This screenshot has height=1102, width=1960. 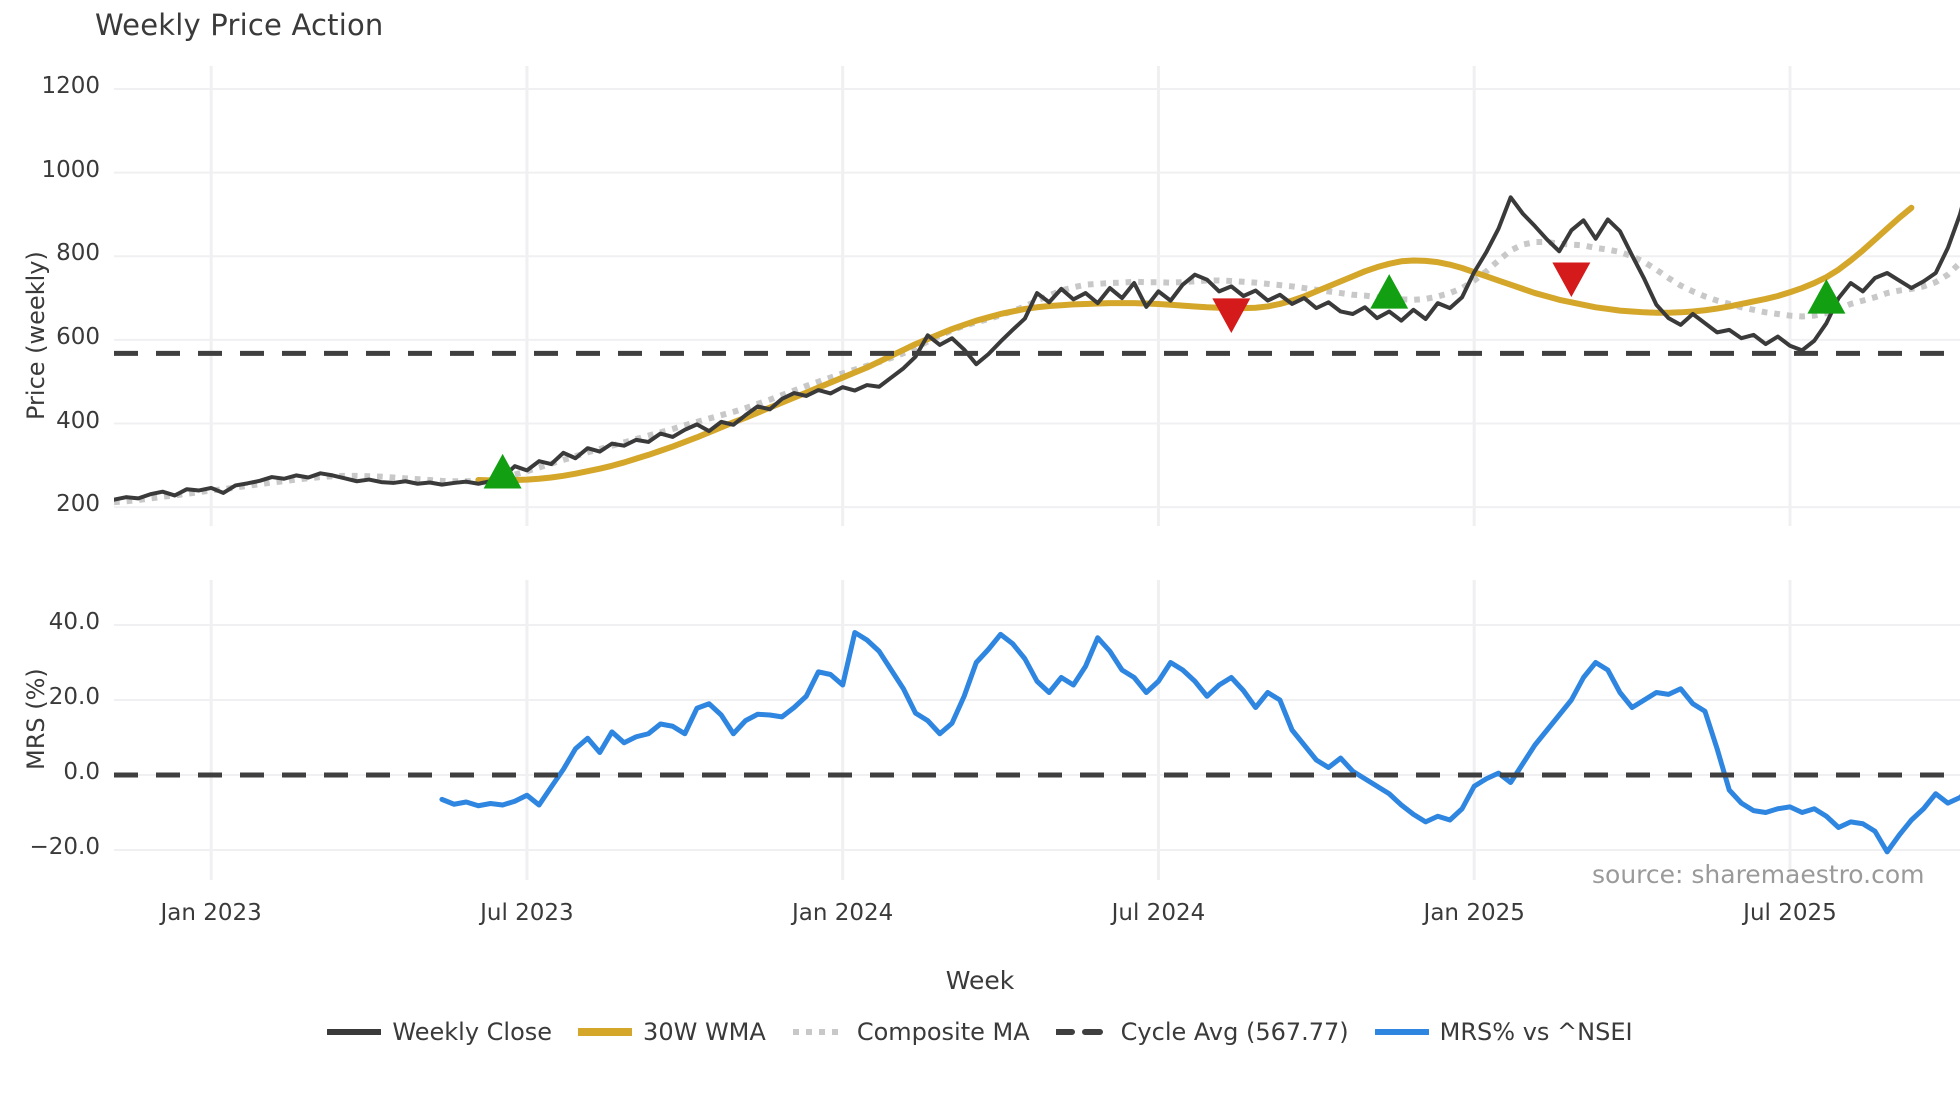 I want to click on x-tick-4: Jan 2025, so click(x=1474, y=913).